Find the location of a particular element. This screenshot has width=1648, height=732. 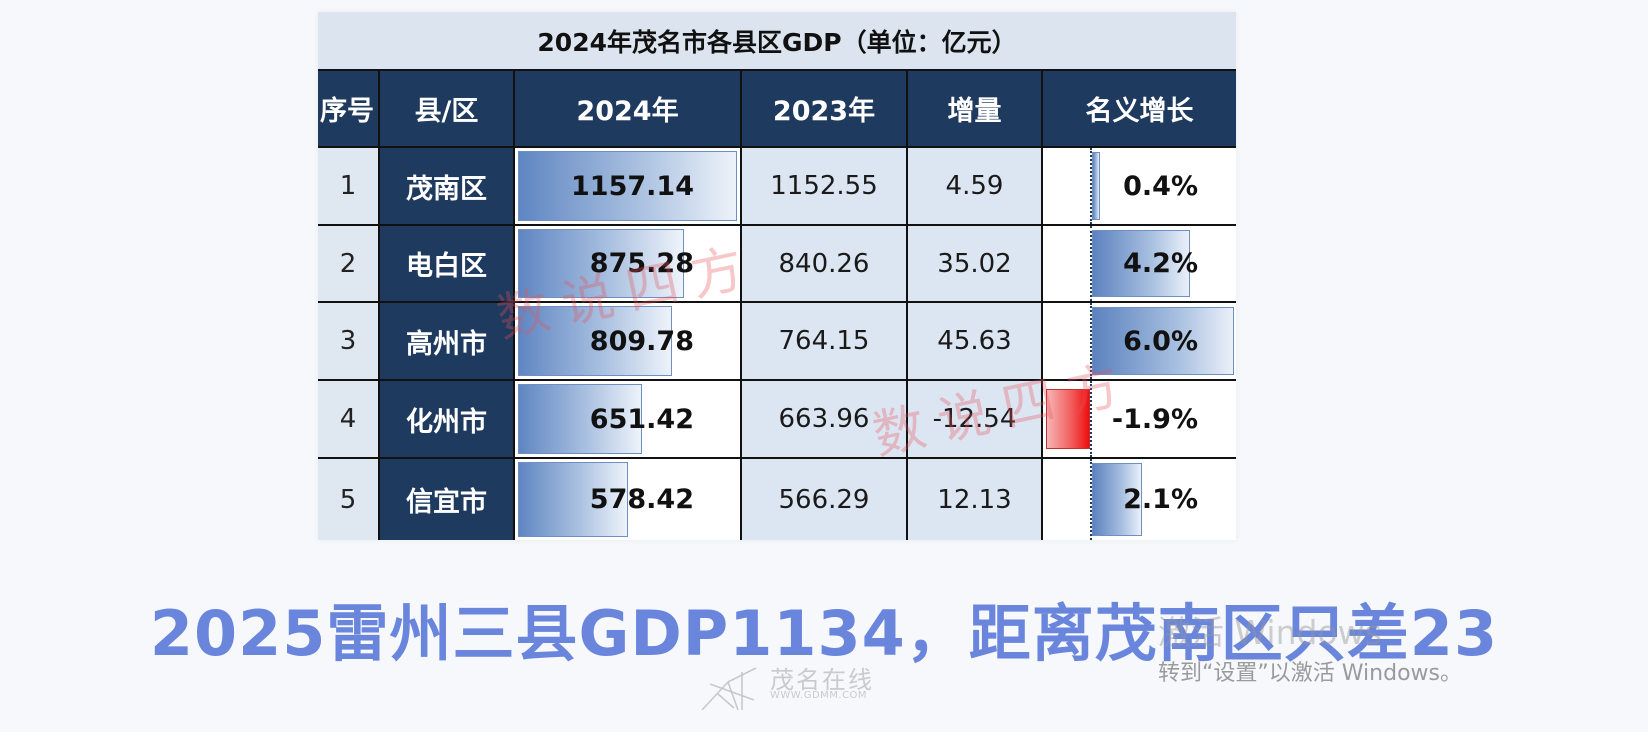

row-2-gdp2024: 875.28 is located at coordinates (627, 263).